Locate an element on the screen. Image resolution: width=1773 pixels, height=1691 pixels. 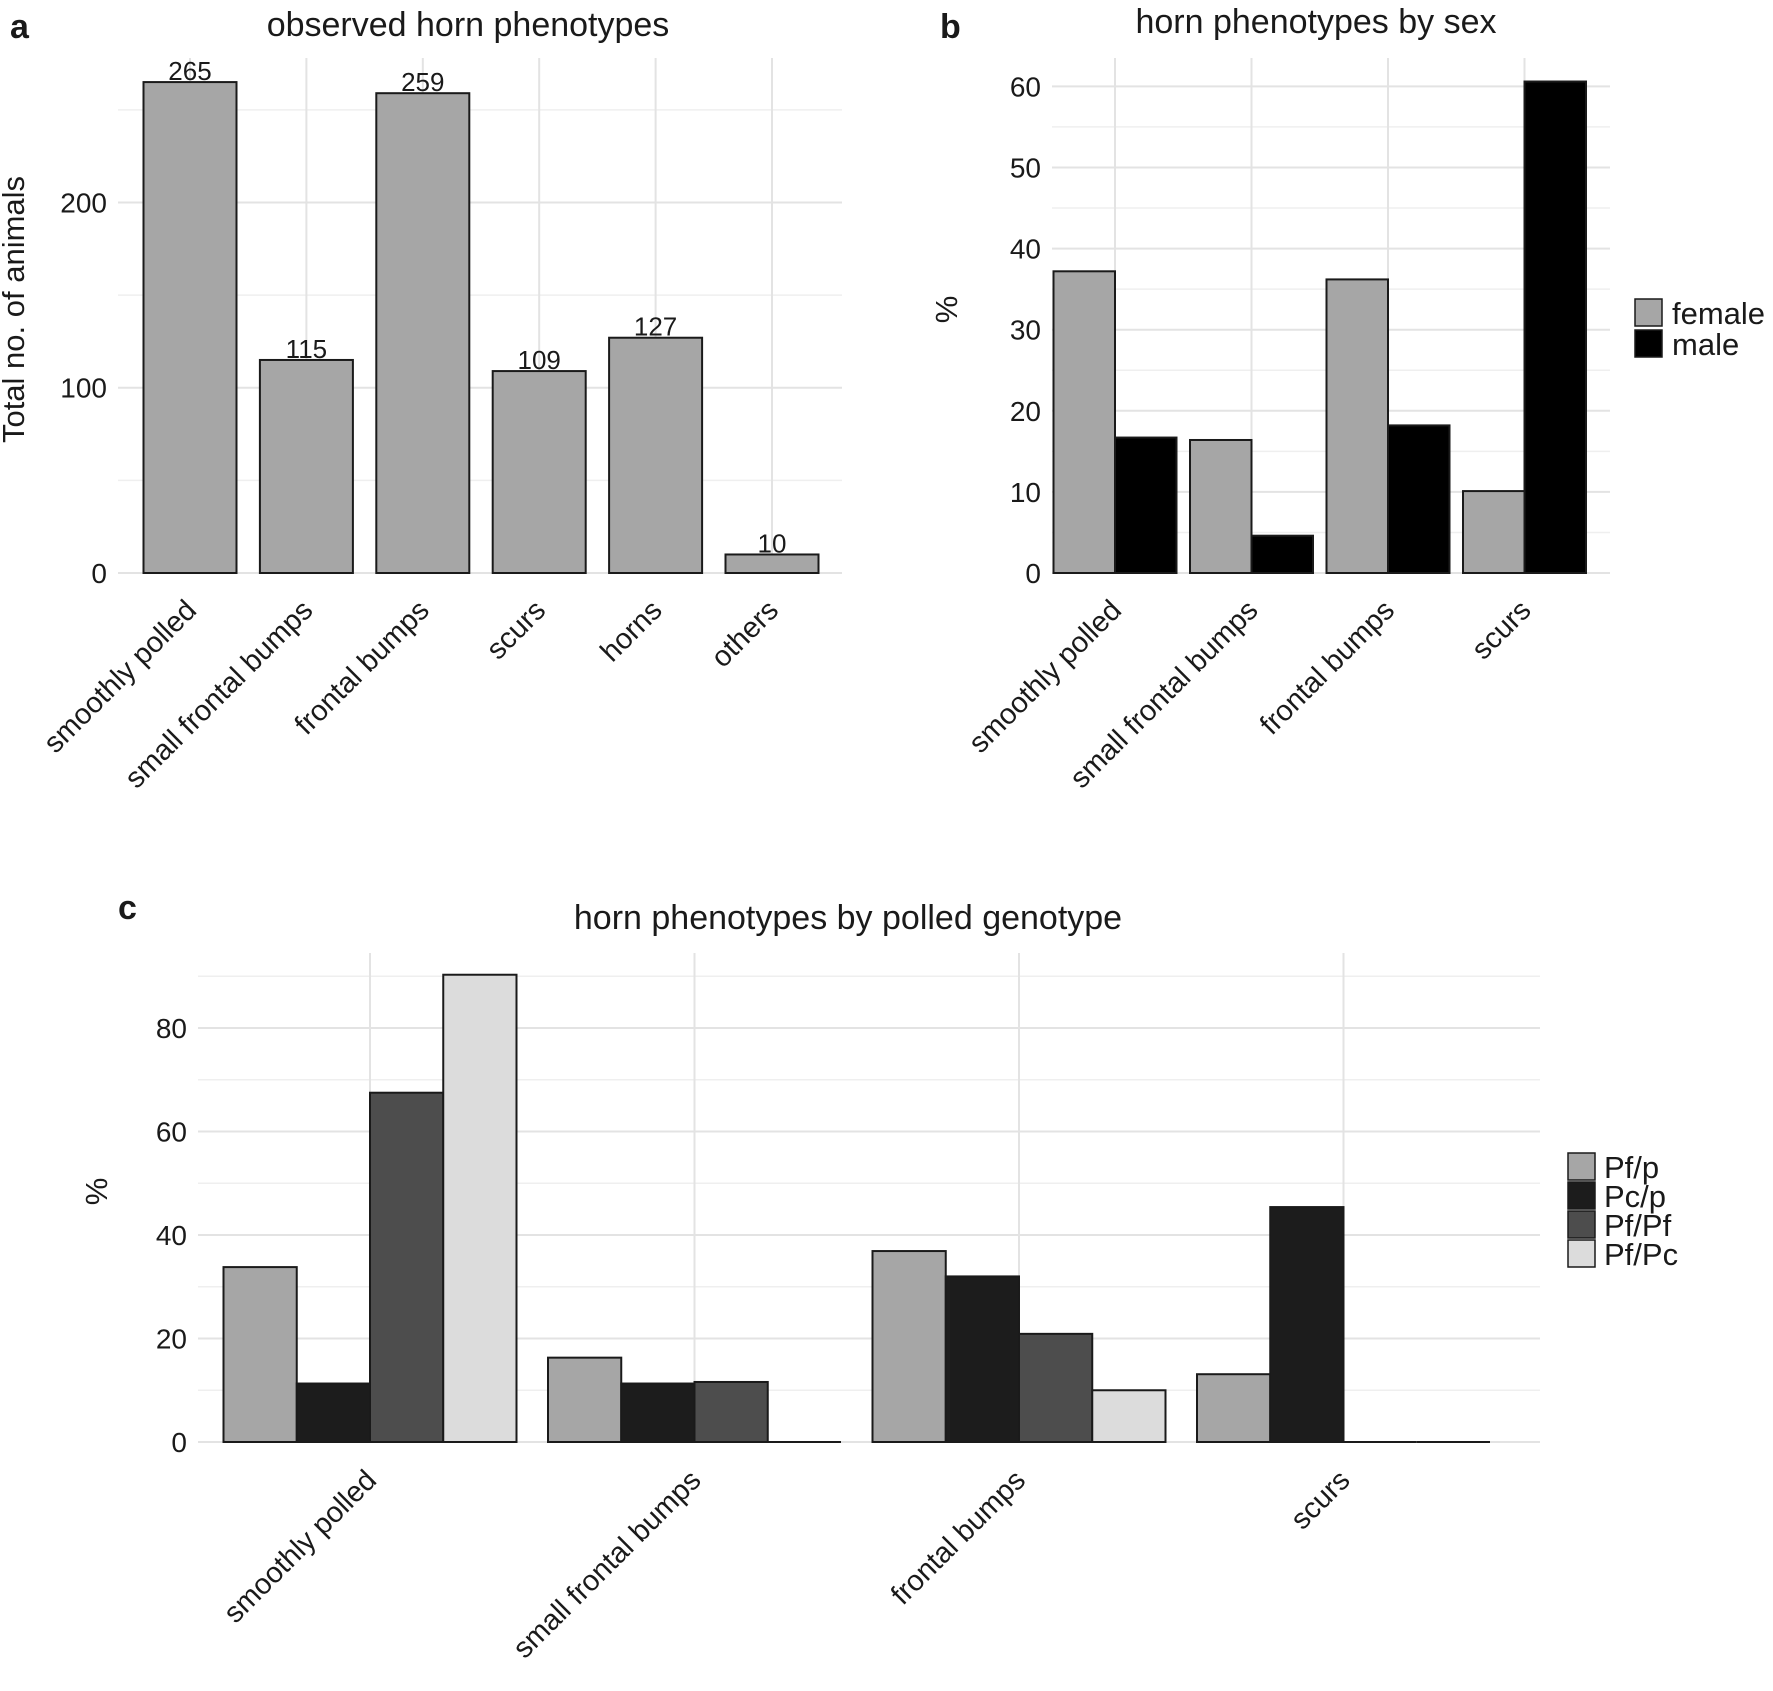
legend-swatch-pf-pc is located at coordinates (1581, 1253).